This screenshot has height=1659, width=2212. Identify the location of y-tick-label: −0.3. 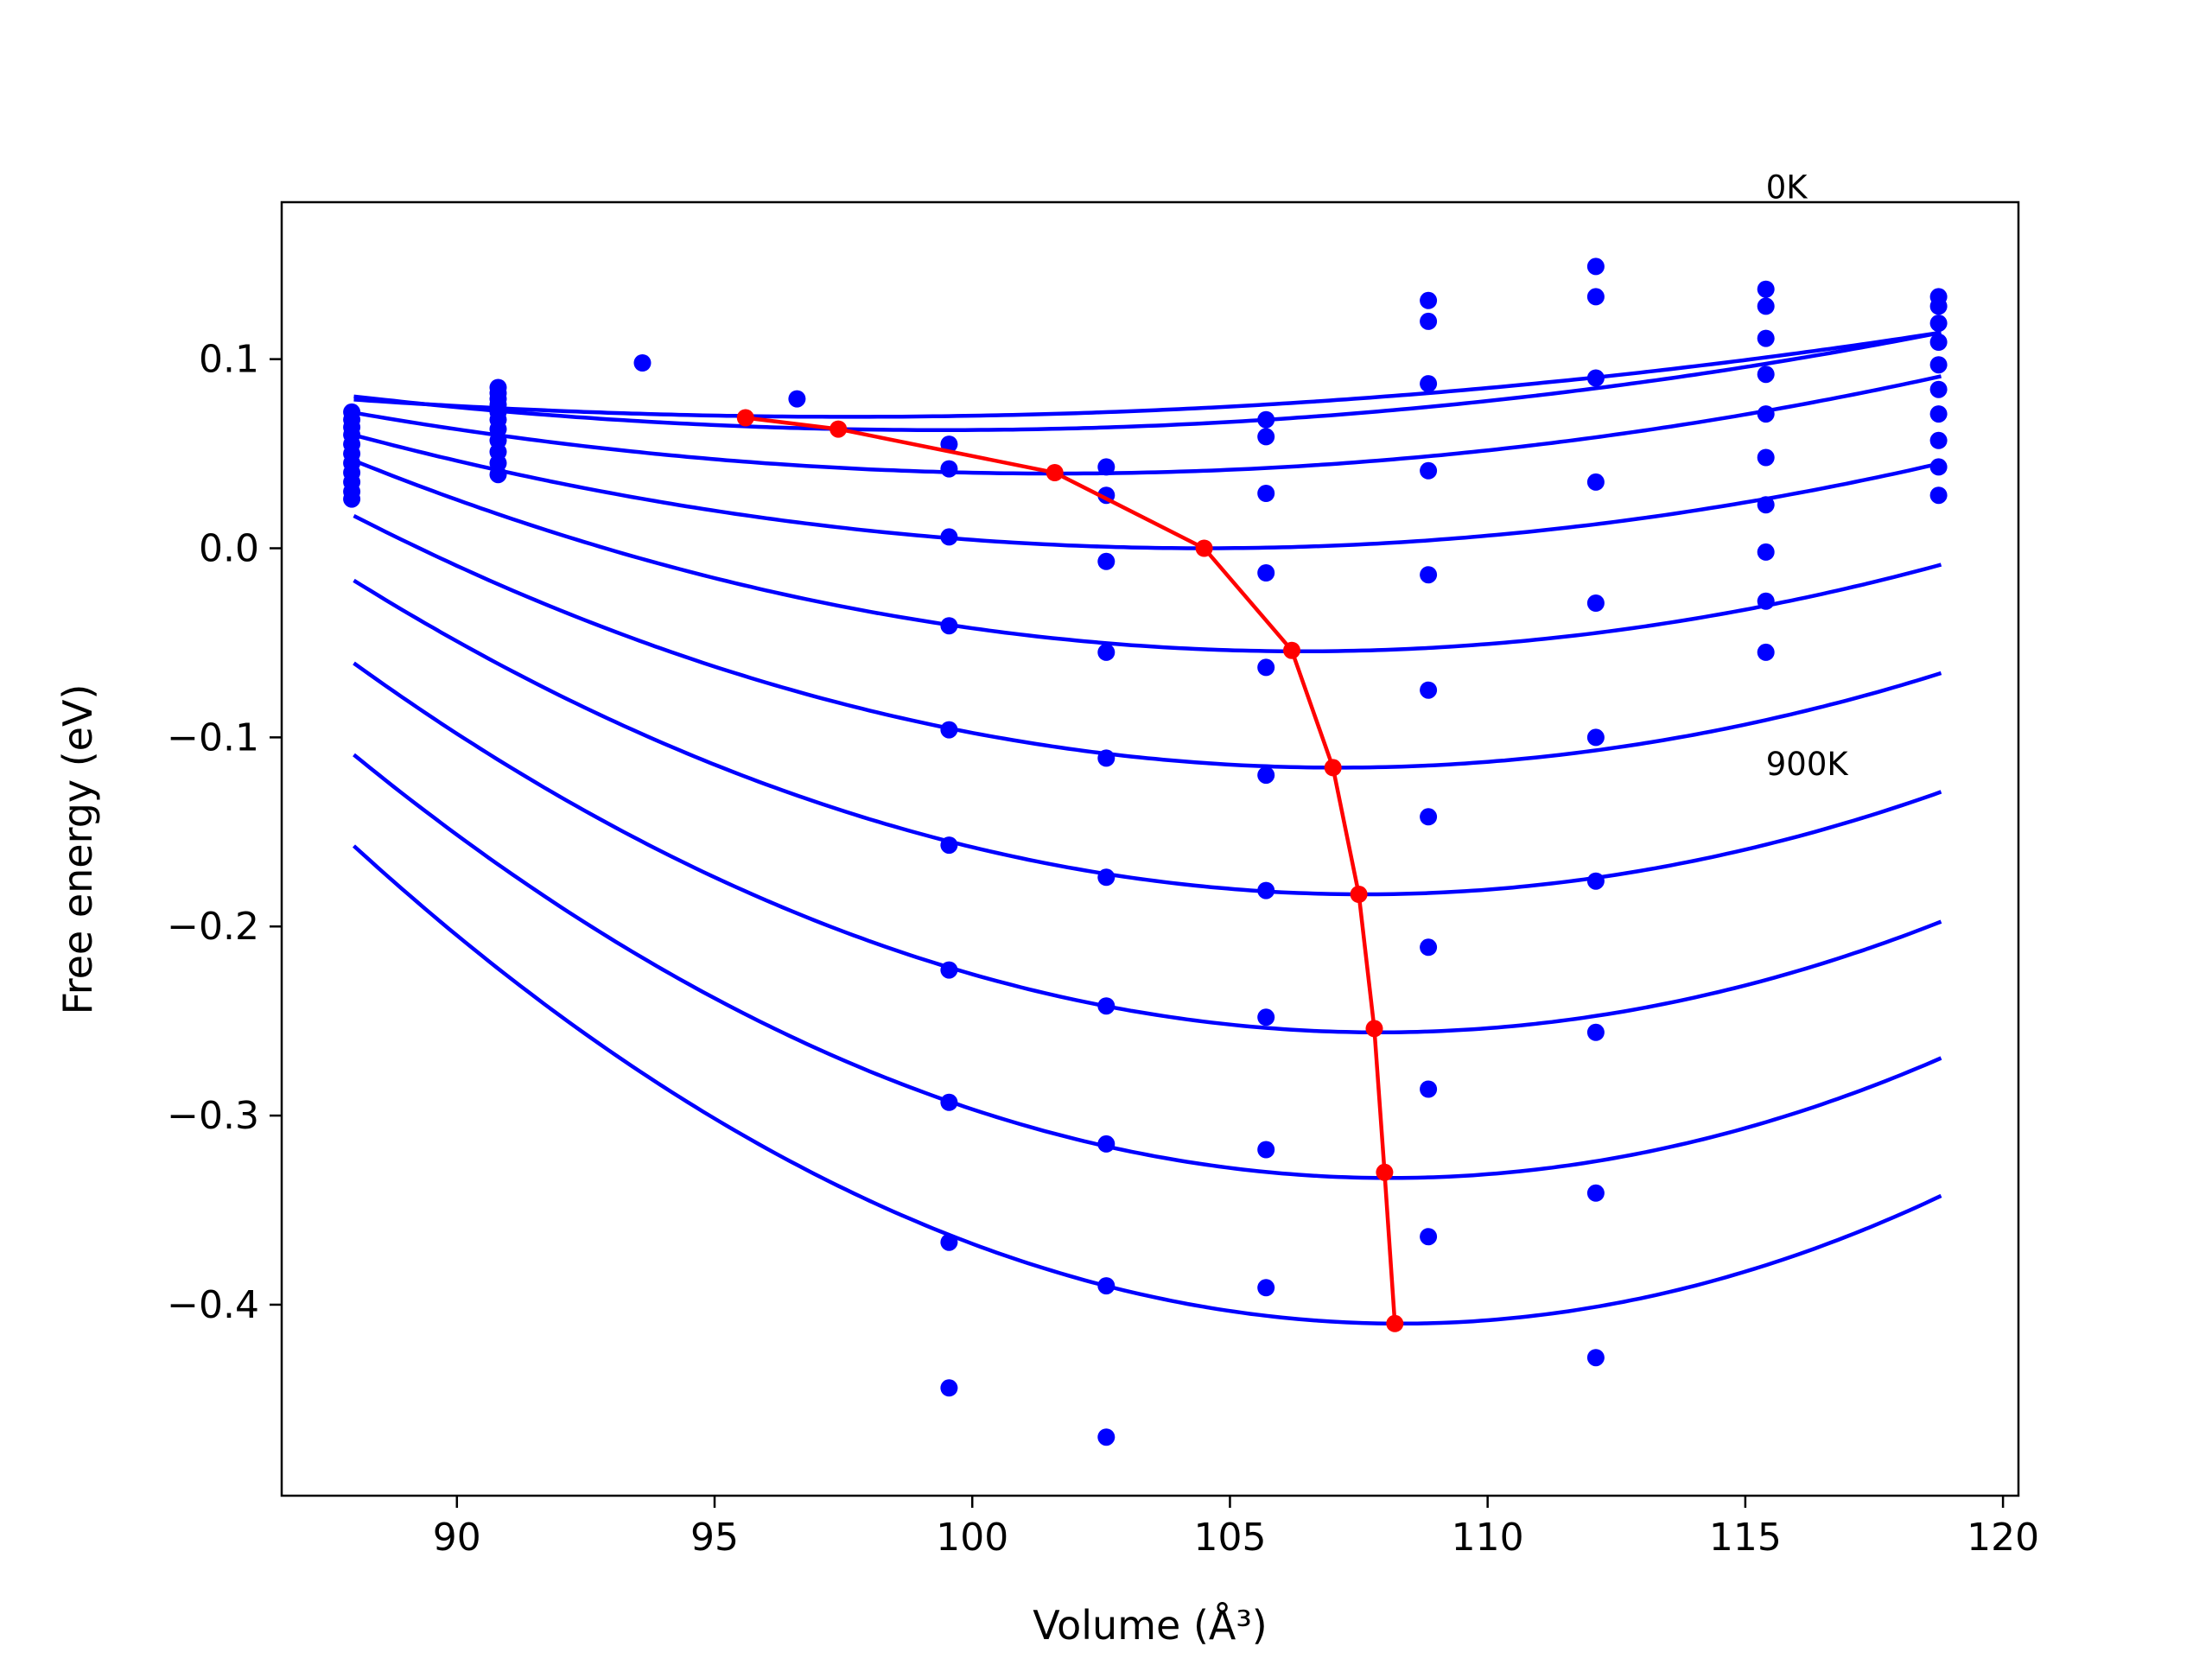
(213, 1116).